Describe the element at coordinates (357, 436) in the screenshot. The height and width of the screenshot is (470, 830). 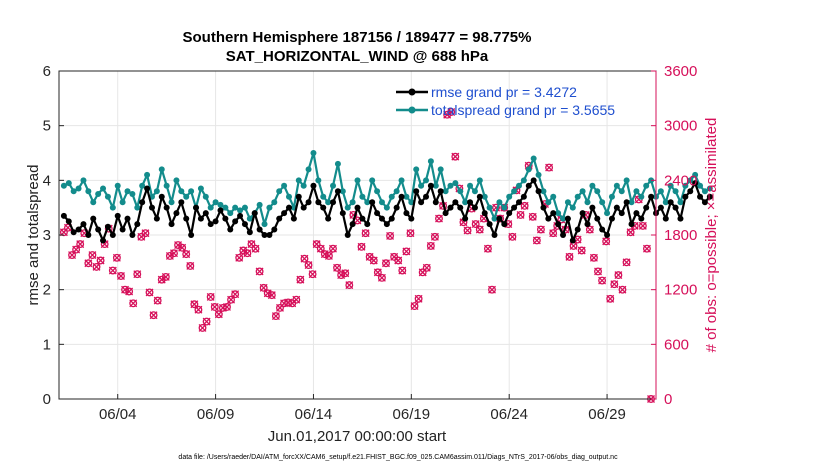
I see `x-axis-label: Jun.01,2017 00:00:00 start` at that location.